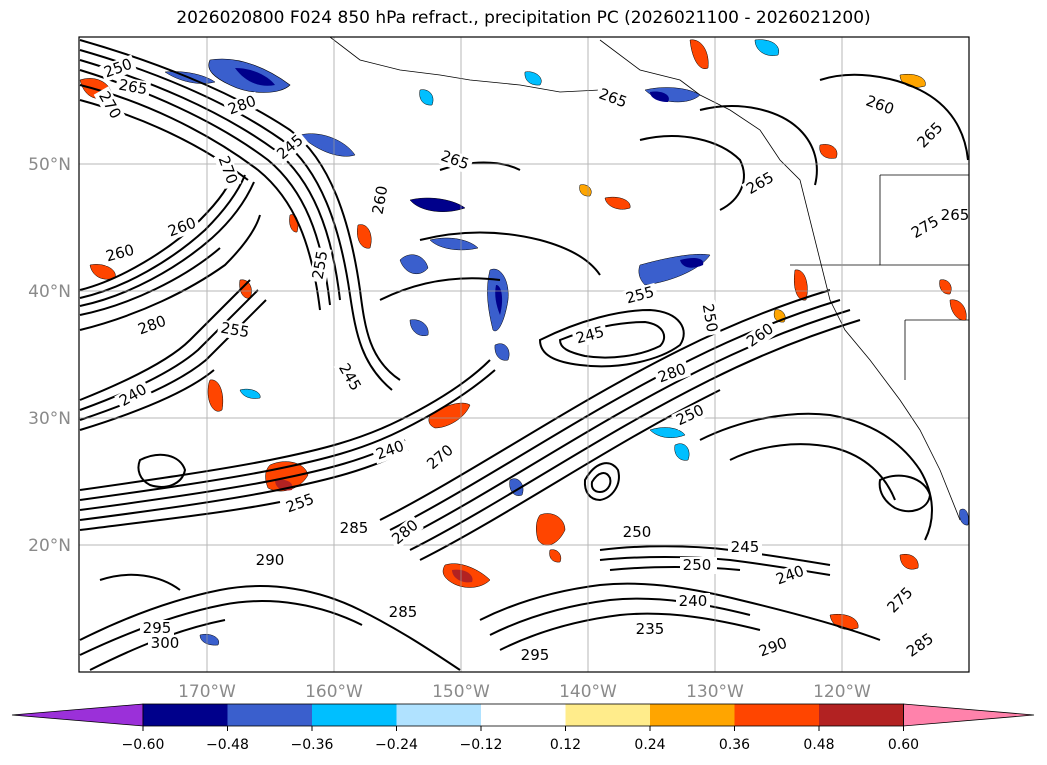 Image resolution: width=1047 pixels, height=765 pixels. What do you see at coordinates (715, 692) in the screenshot?
I see `lon-label: 130°W` at bounding box center [715, 692].